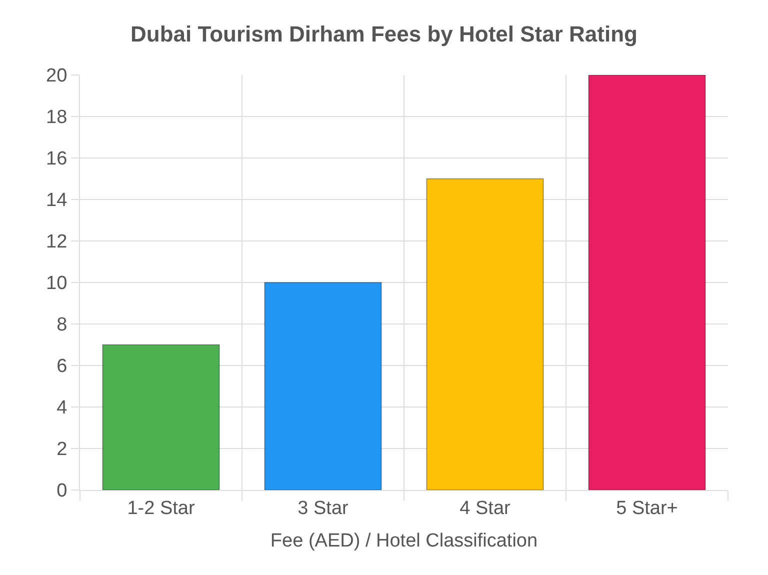  What do you see at coordinates (486, 508) in the screenshot?
I see `x-tick-label: 4 Star` at bounding box center [486, 508].